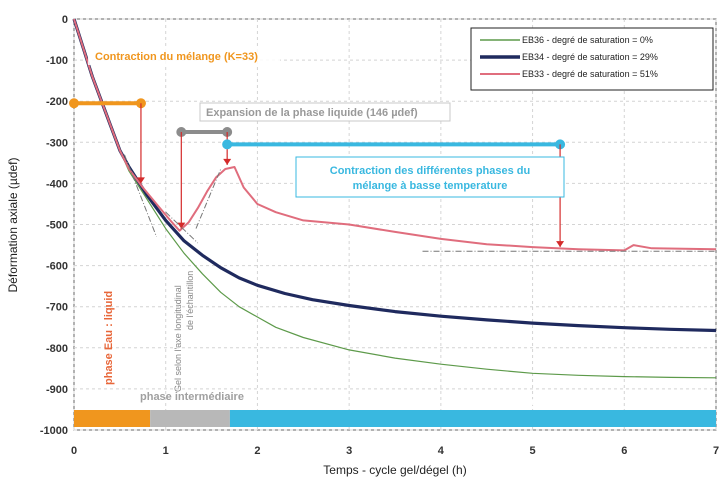  I want to click on arrow-contraction-head, so click(140, 180).